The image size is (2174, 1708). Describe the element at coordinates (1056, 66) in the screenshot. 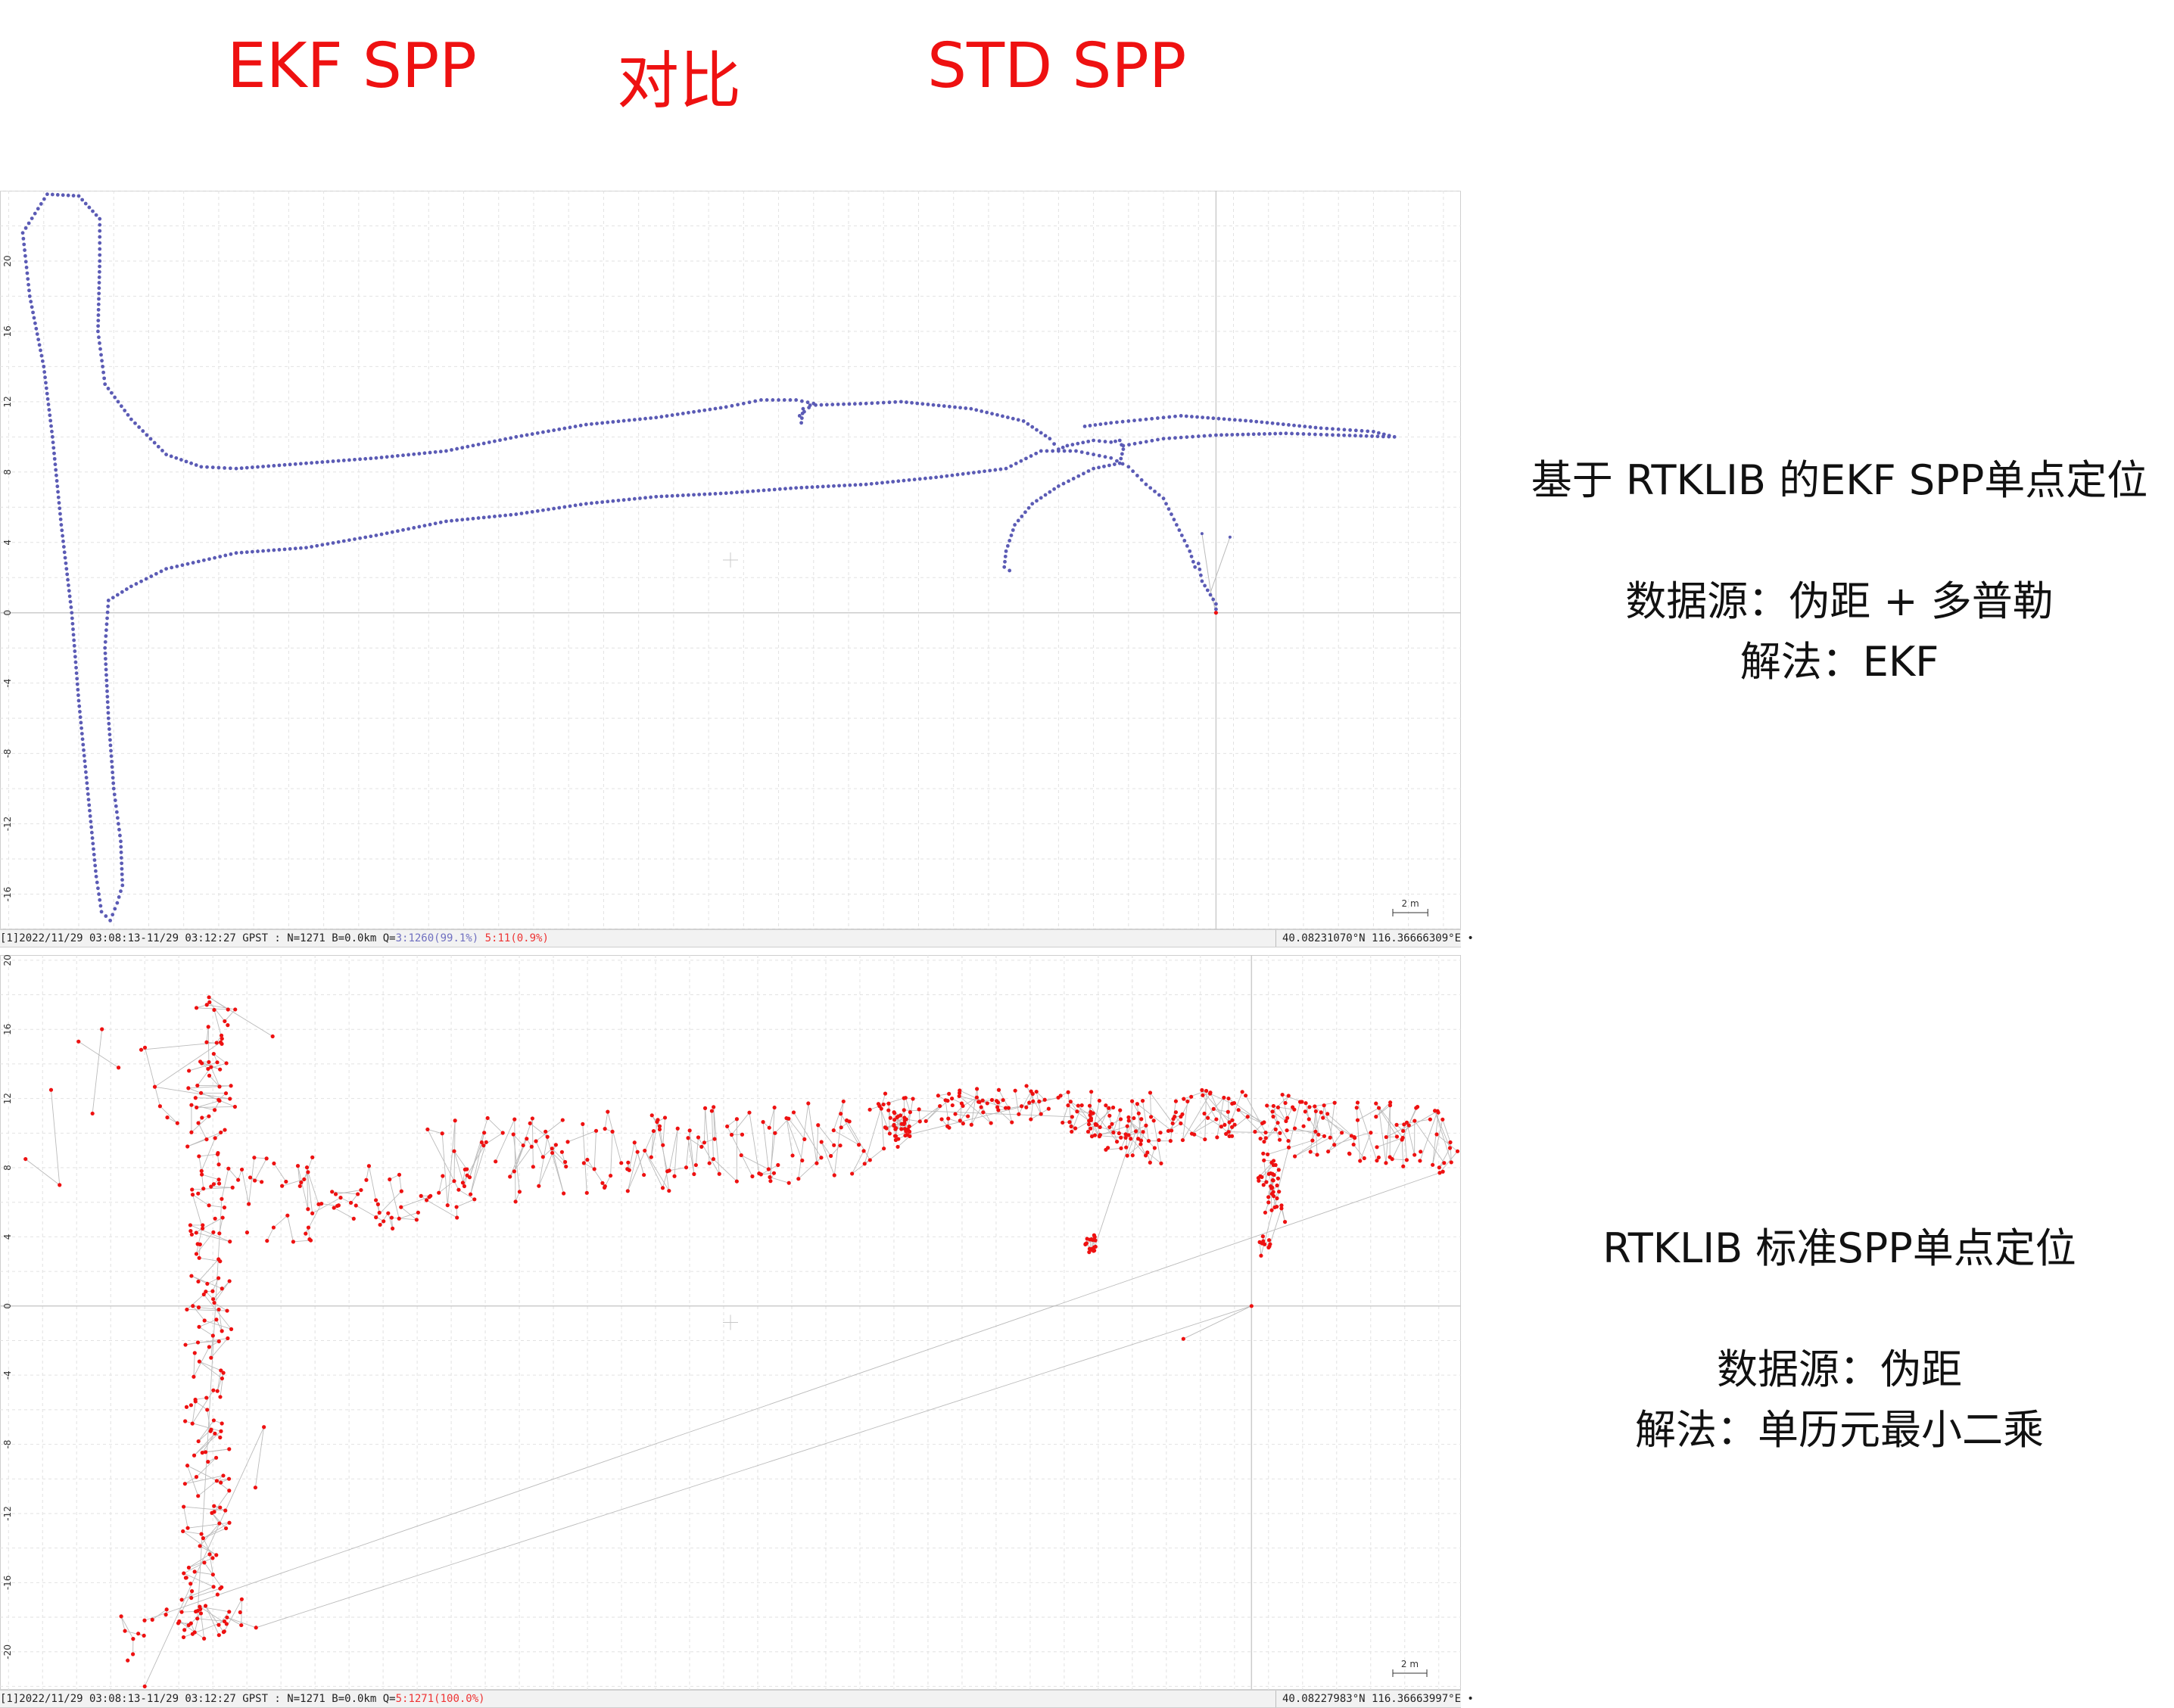

I see `title-std-spp: STD SPP` at that location.